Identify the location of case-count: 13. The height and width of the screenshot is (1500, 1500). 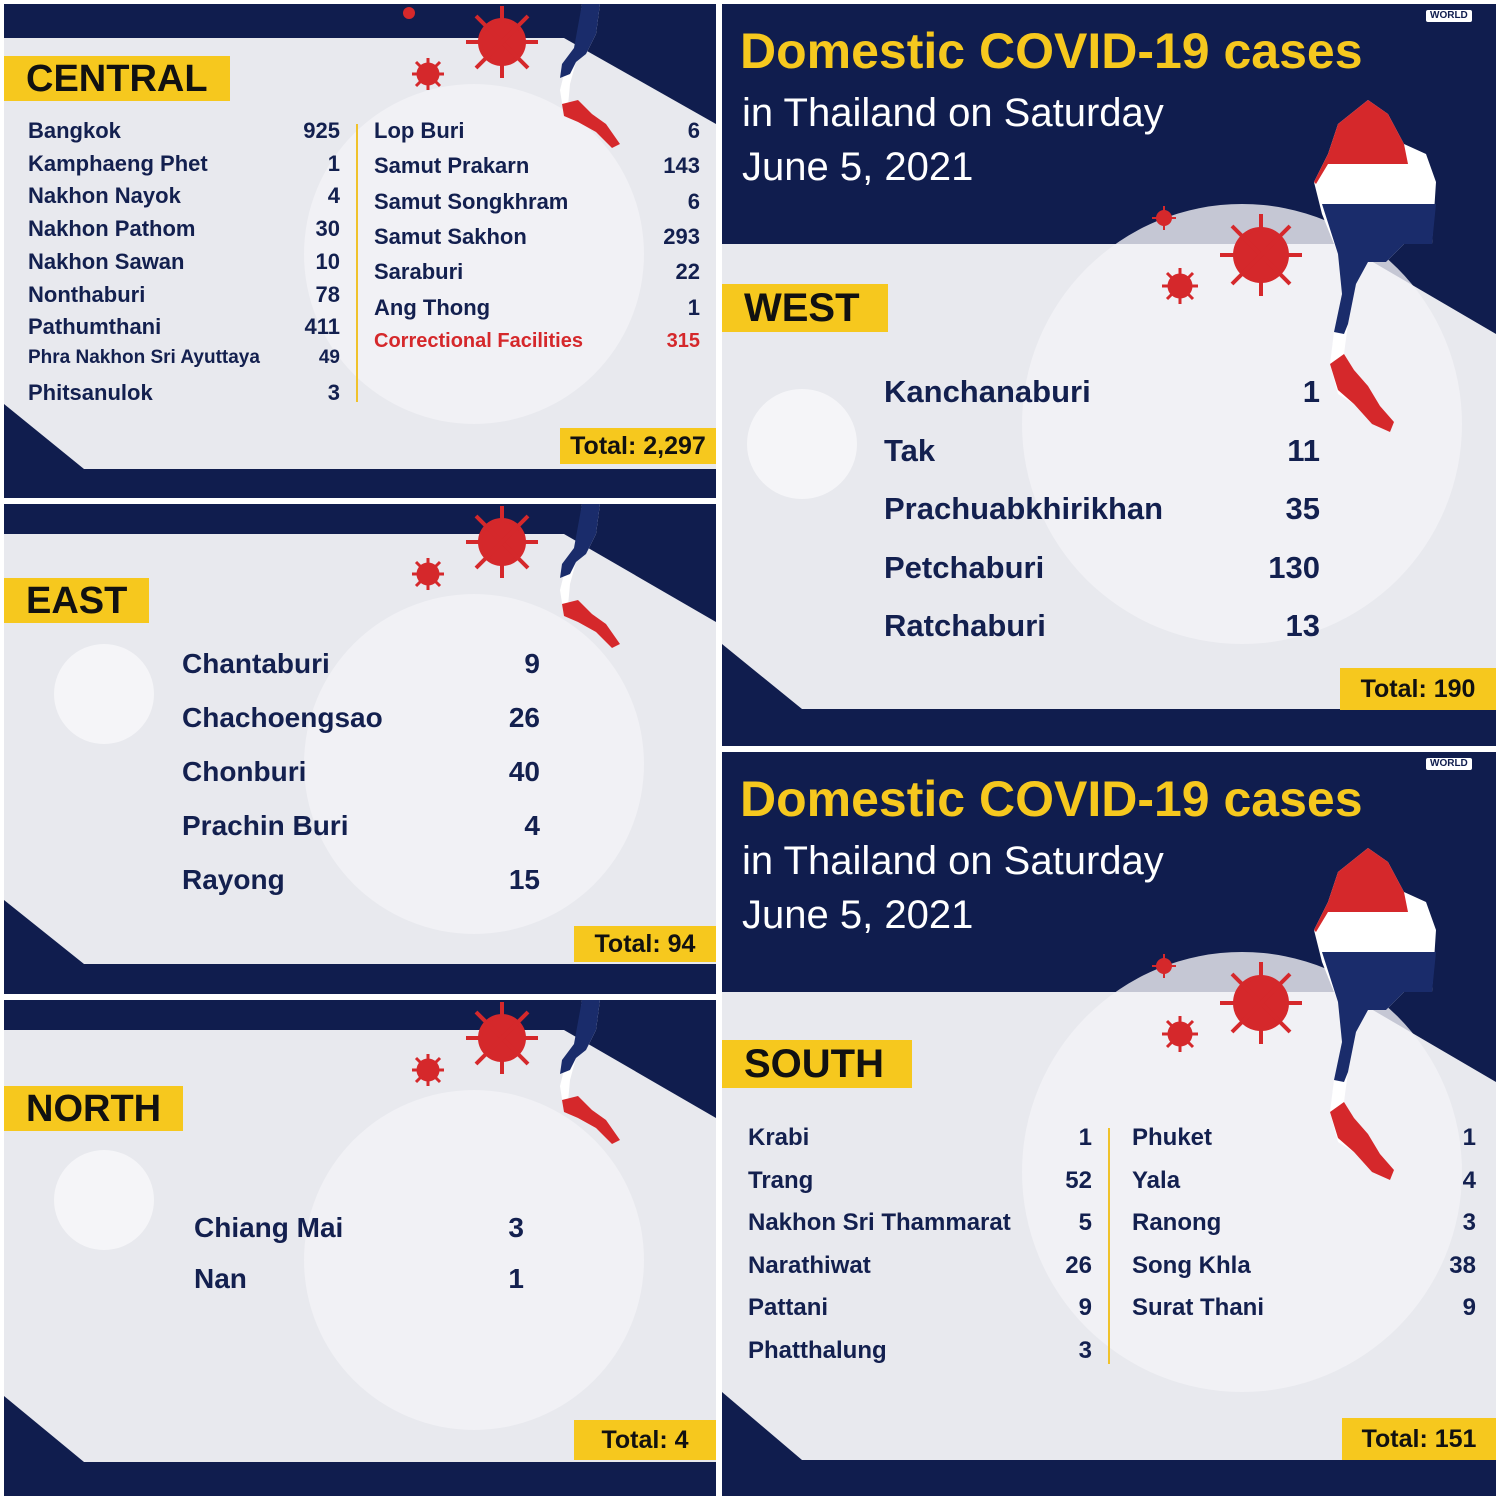
(1302, 625).